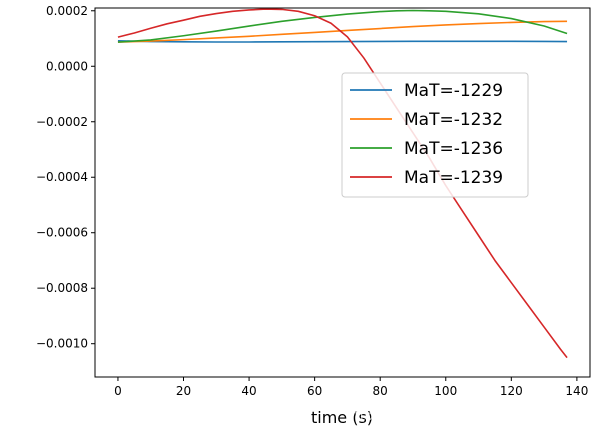 This screenshot has height=432, width=610. Describe the element at coordinates (183, 391) in the screenshot. I see `x-tick-label: 20` at that location.